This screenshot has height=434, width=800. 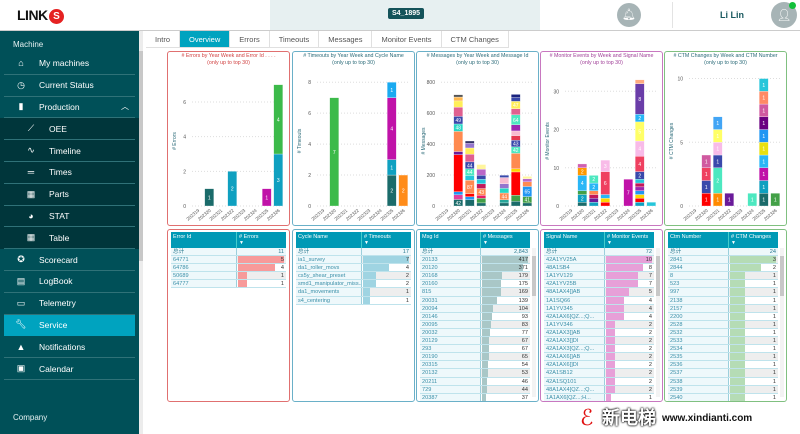 What do you see at coordinates (475, 308) in the screenshot?
I see `table-row: 20094 104` at bounding box center [475, 308].